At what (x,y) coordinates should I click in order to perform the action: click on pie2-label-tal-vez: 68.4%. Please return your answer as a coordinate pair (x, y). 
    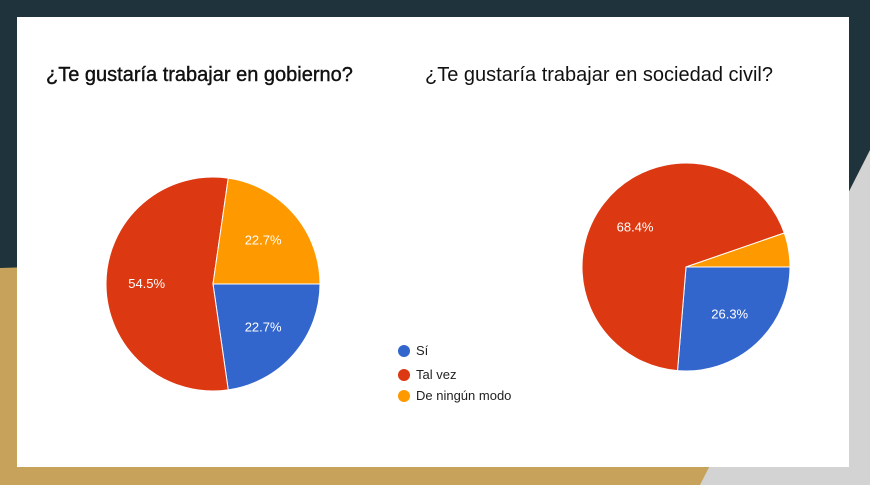
    Looking at the image, I should click on (635, 226).